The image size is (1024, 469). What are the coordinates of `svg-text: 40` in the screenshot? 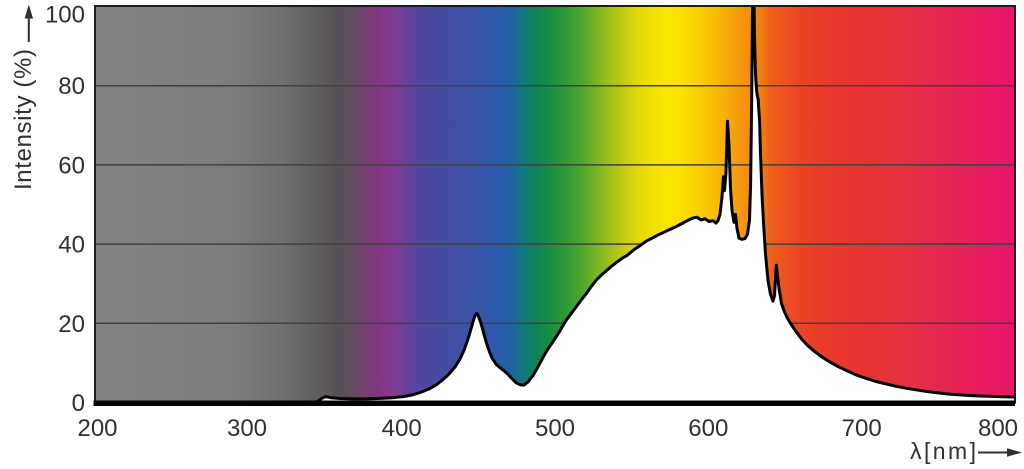 It's located at (71, 245).